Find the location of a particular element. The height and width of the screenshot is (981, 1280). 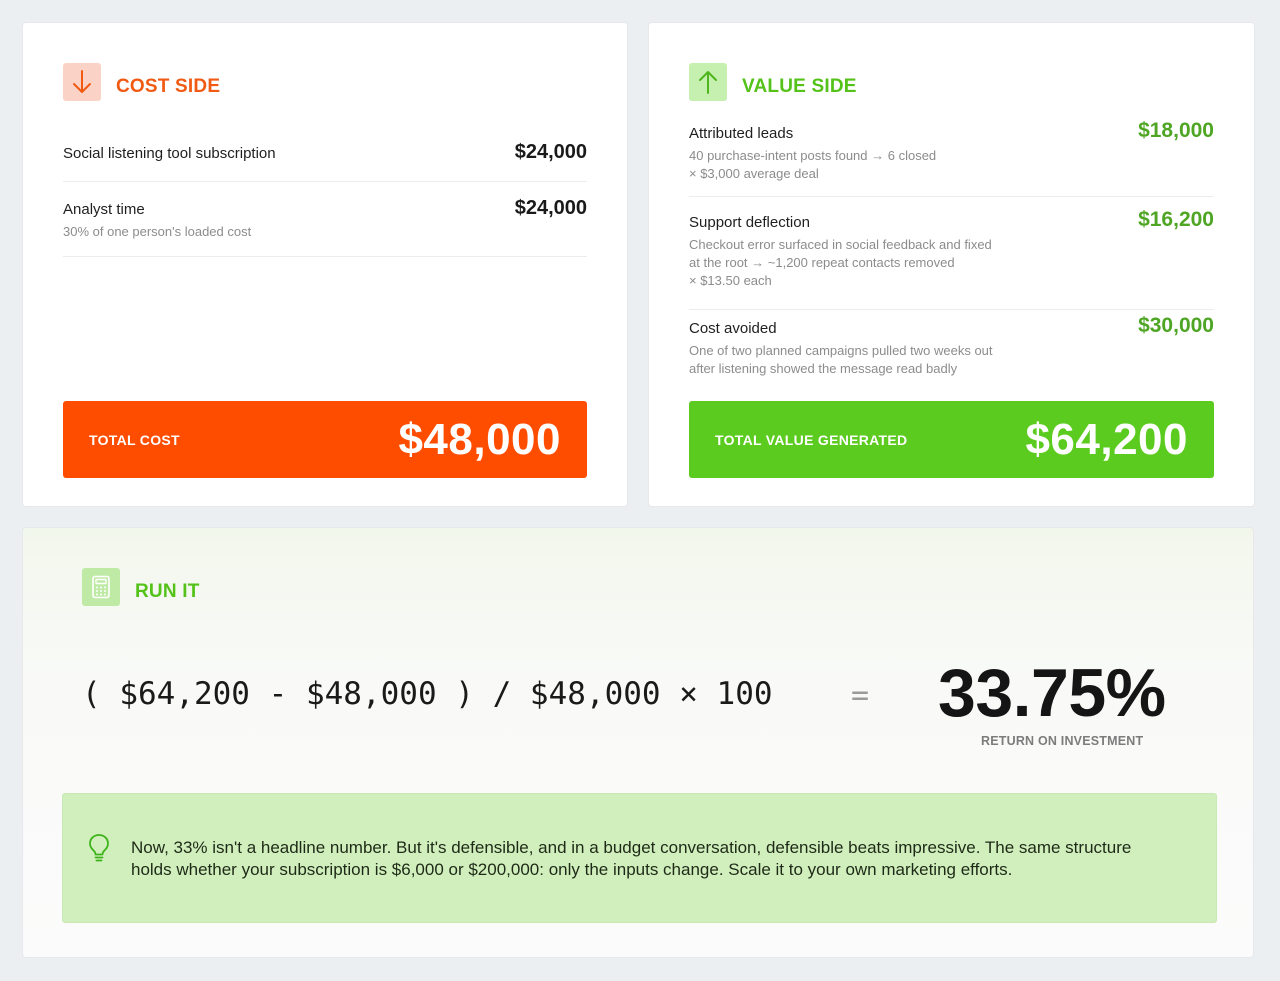

total-value-label: TOTAL VALUE GENERATED is located at coordinates (811, 439).